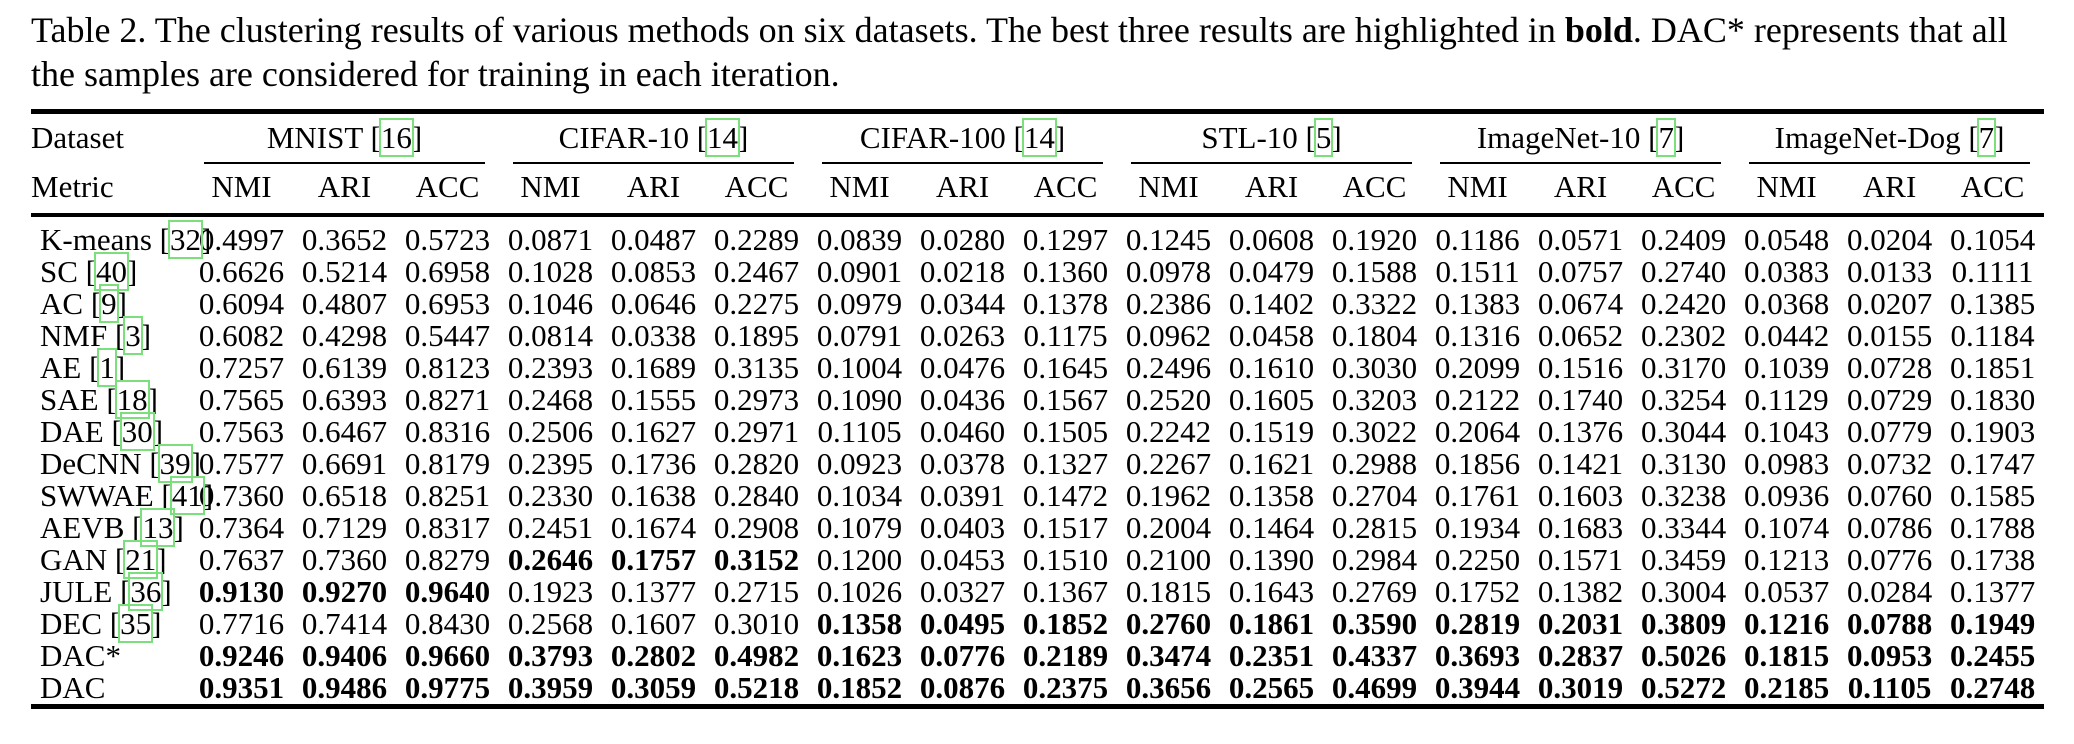 This screenshot has height=744, width=2074. Describe the element at coordinates (137, 431) in the screenshot. I see `citation-link: 30` at that location.